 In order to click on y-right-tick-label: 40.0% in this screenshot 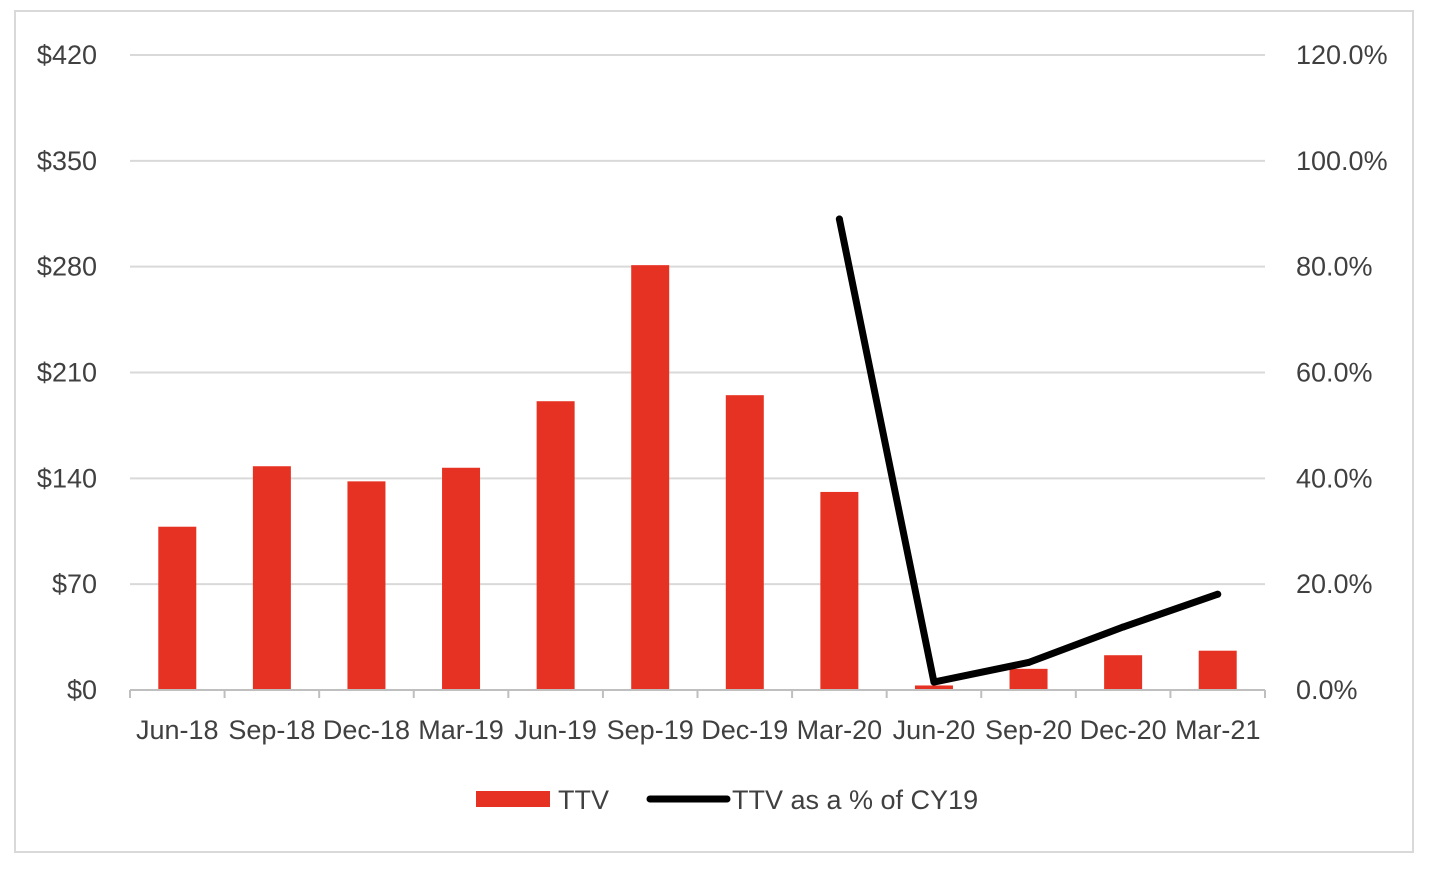, I will do `click(1334, 478)`.